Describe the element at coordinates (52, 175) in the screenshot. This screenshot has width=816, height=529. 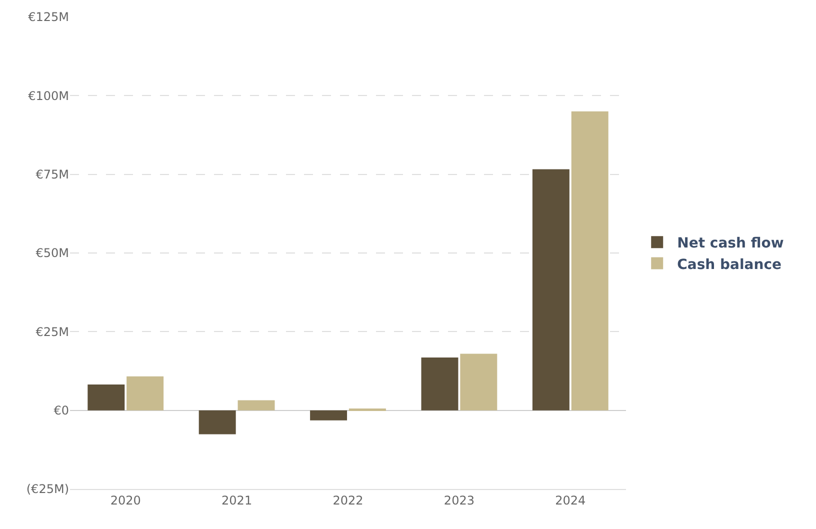
I see `y-tick-label: €75M` at that location.